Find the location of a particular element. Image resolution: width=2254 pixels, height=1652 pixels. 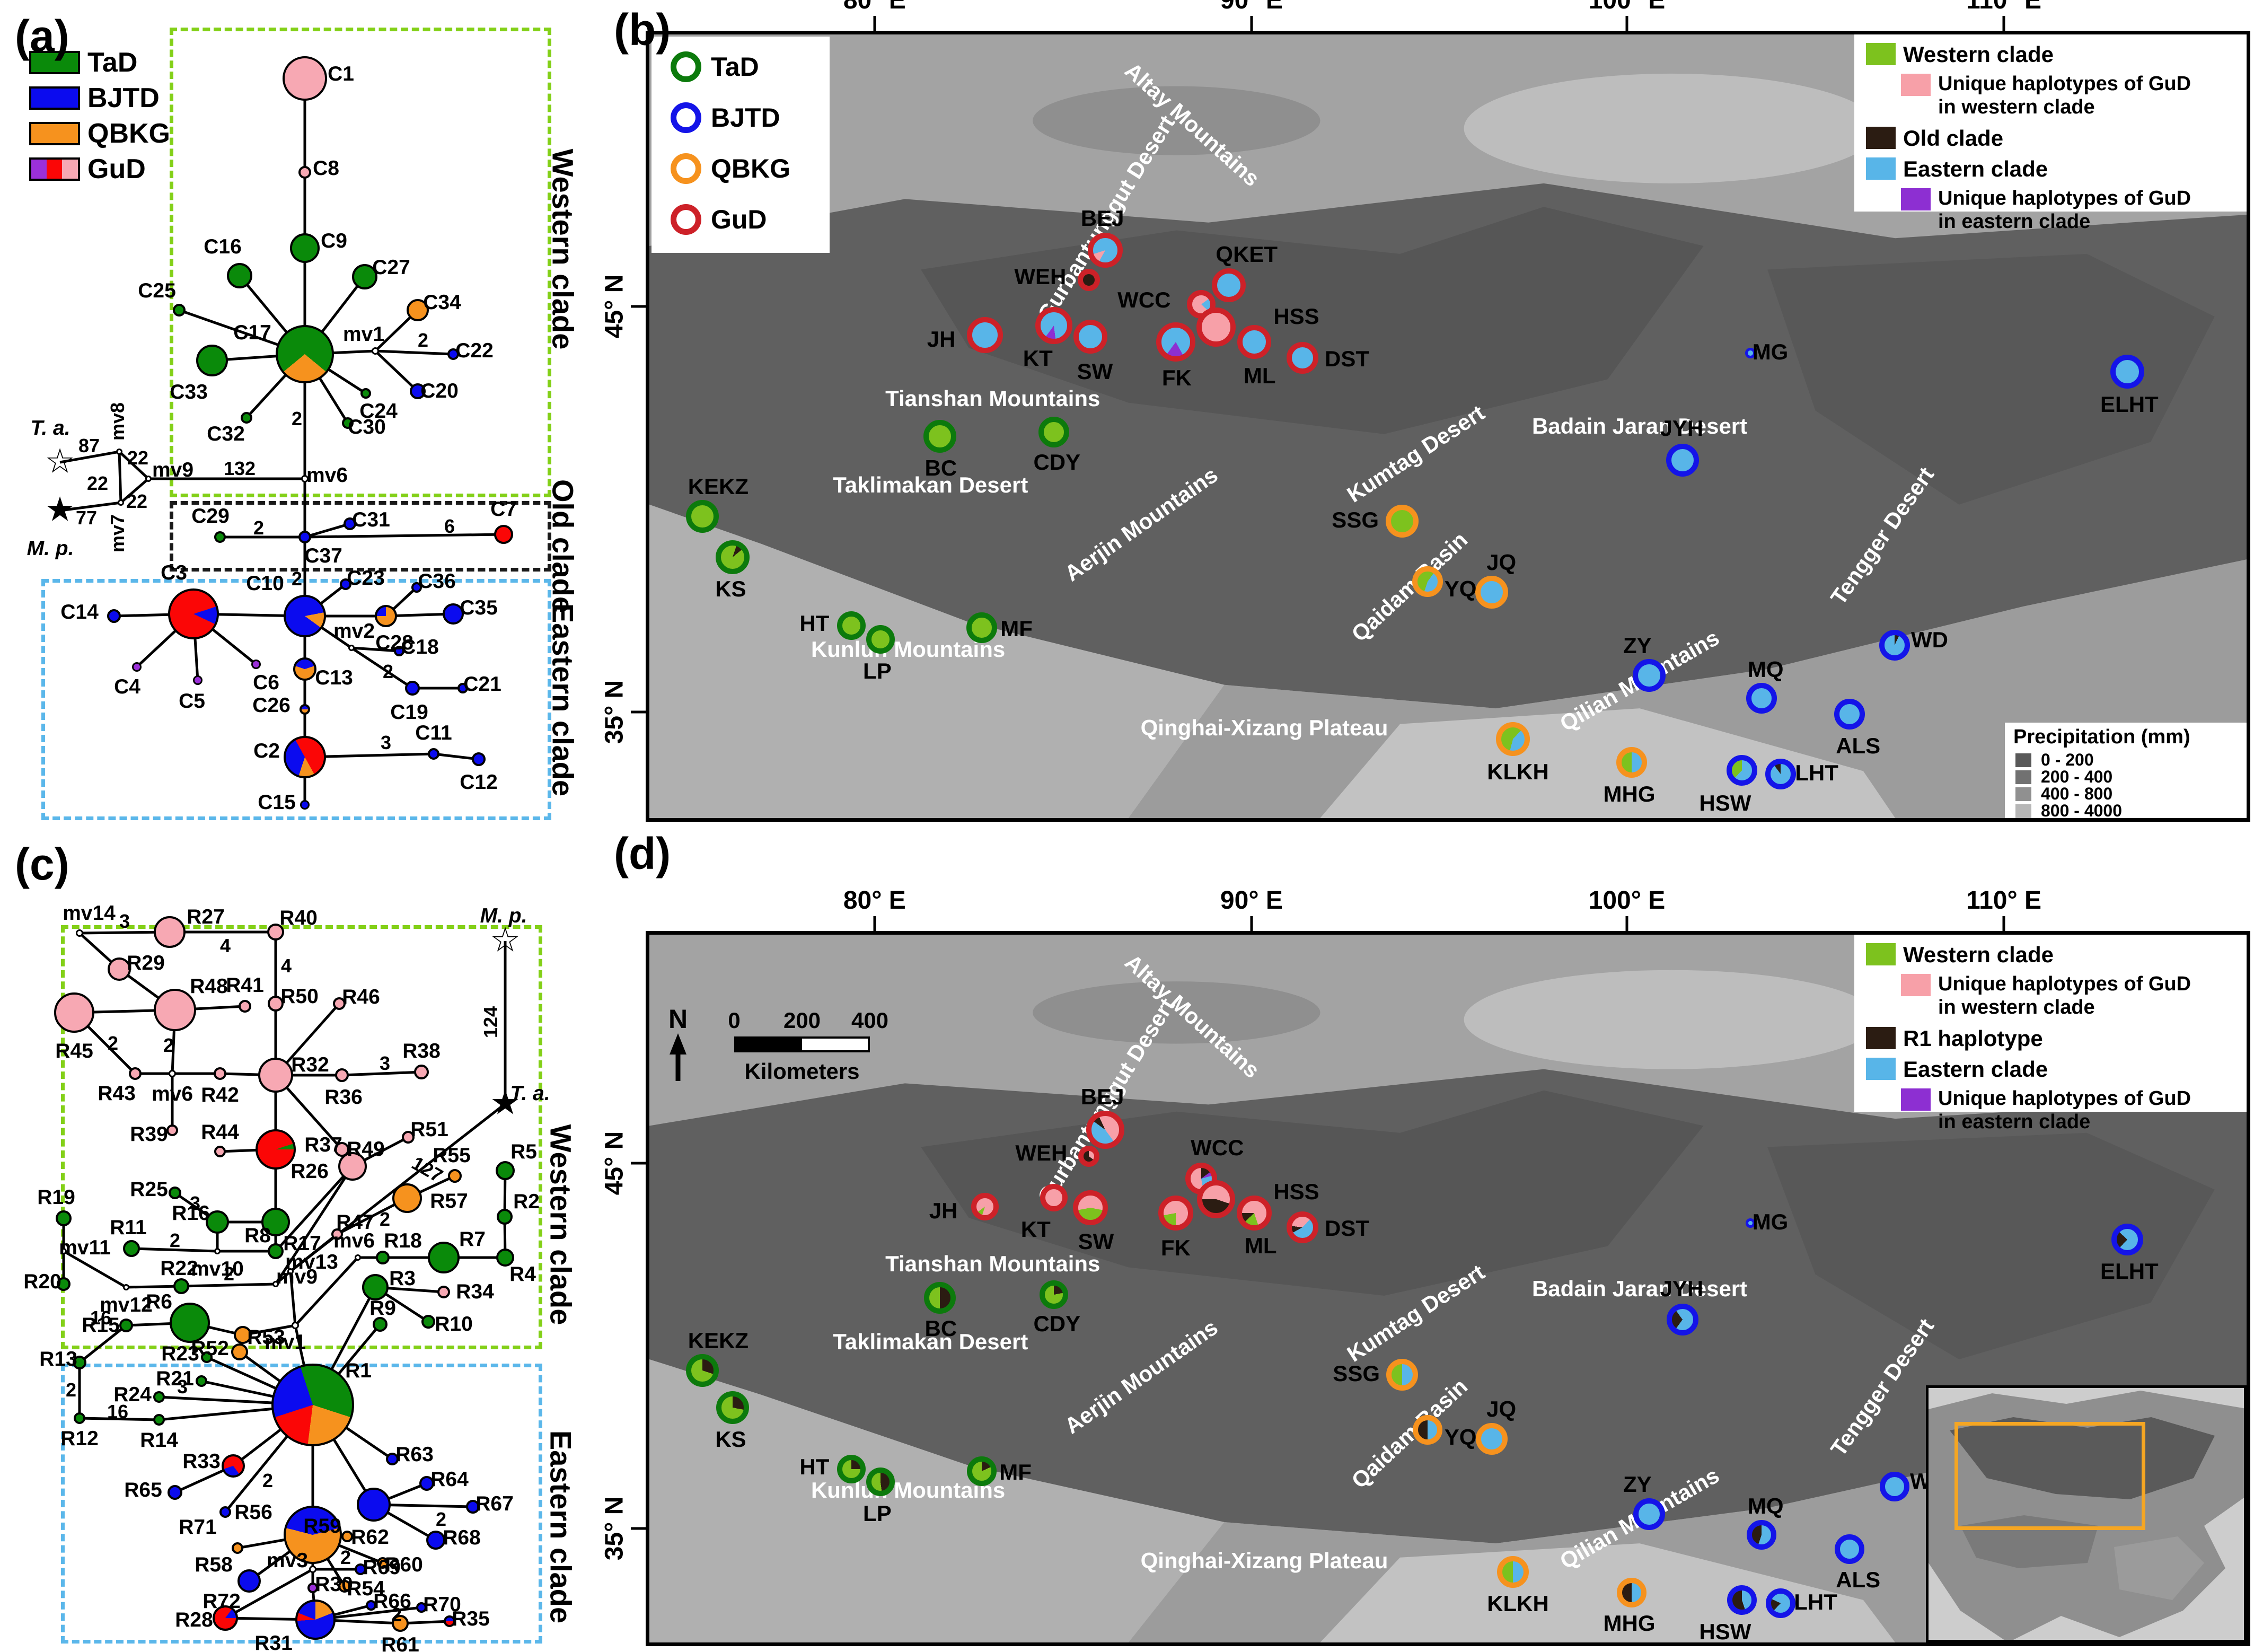

node-R5 is located at coordinates (505, 1170).